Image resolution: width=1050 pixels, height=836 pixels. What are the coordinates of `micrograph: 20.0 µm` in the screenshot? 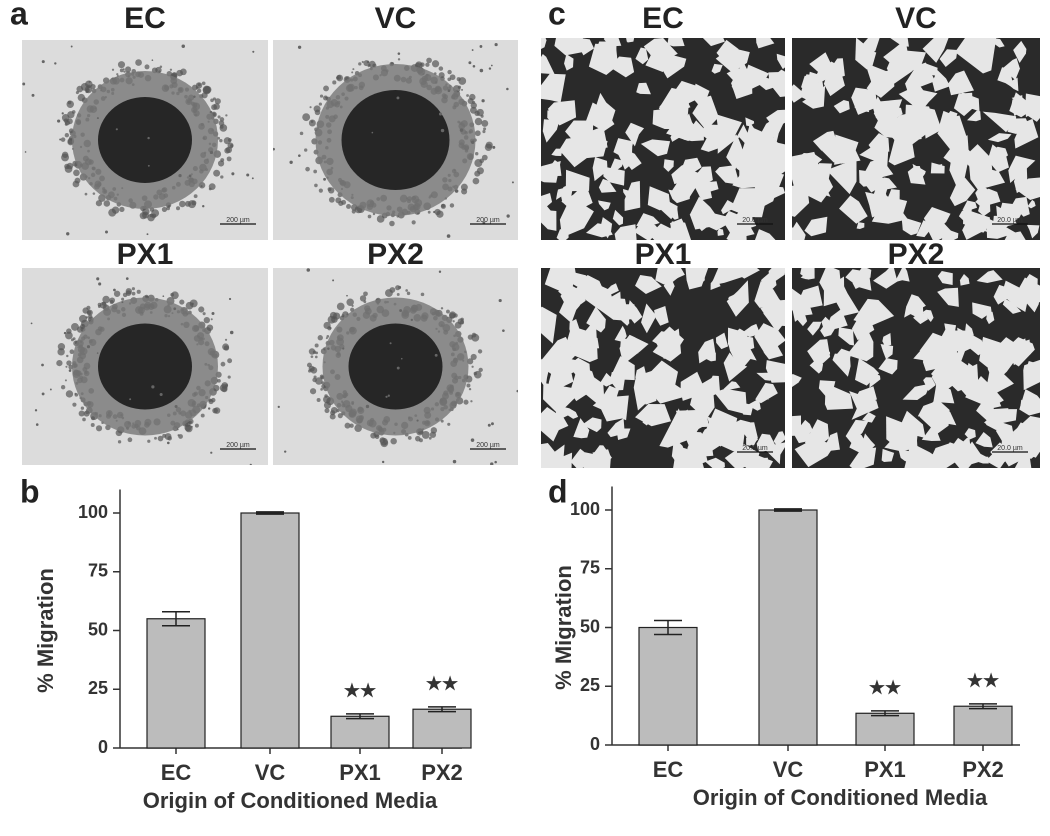 It's located at (916, 139).